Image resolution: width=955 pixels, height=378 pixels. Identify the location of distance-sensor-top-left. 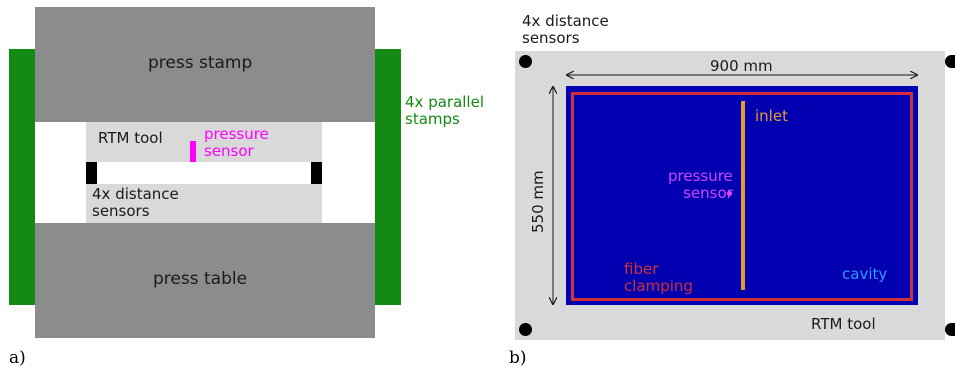
(525, 61).